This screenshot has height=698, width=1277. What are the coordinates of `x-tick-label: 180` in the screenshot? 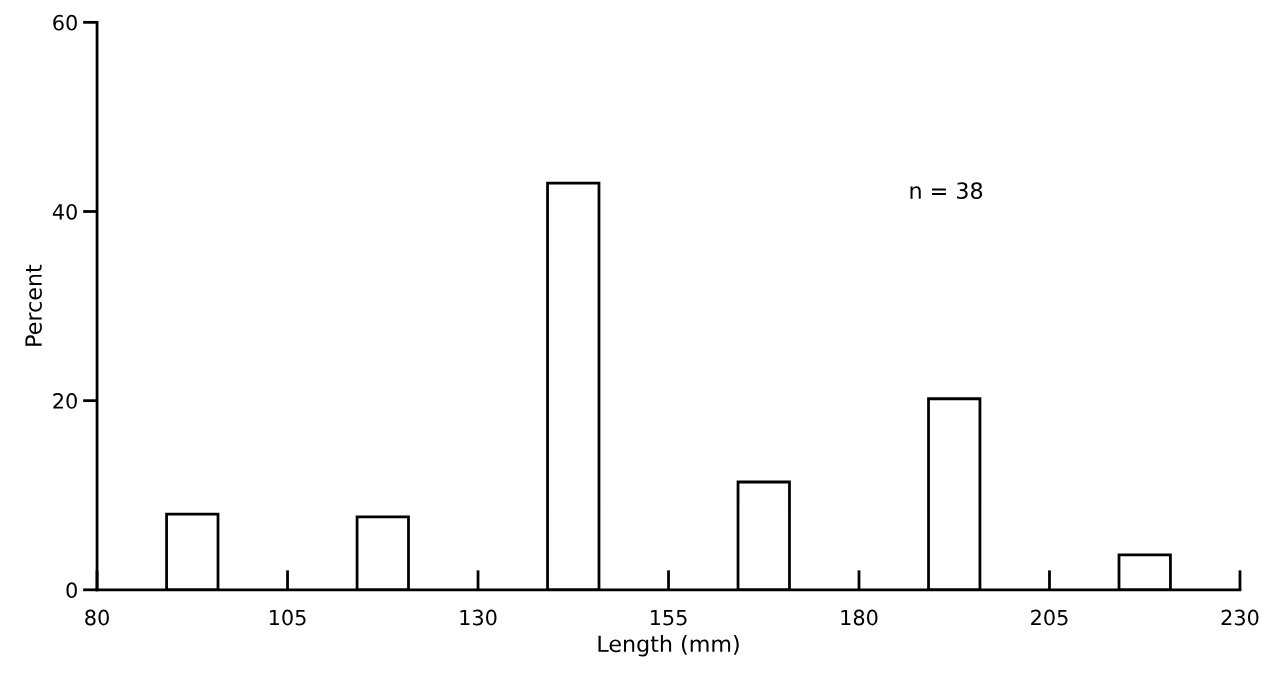 It's located at (859, 617).